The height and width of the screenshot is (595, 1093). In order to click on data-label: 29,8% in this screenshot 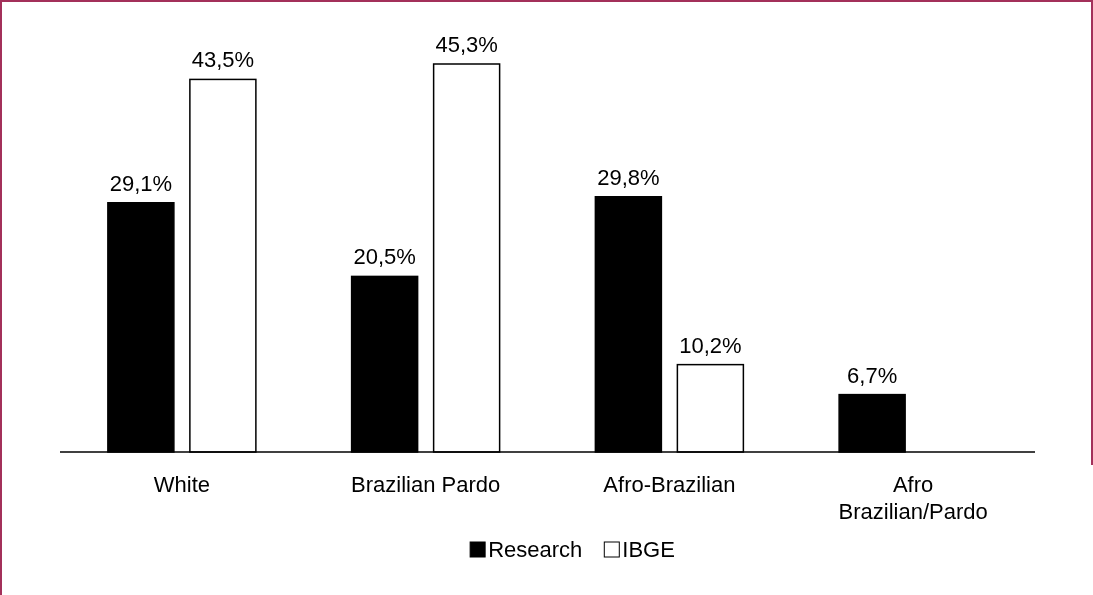, I will do `click(628, 177)`.